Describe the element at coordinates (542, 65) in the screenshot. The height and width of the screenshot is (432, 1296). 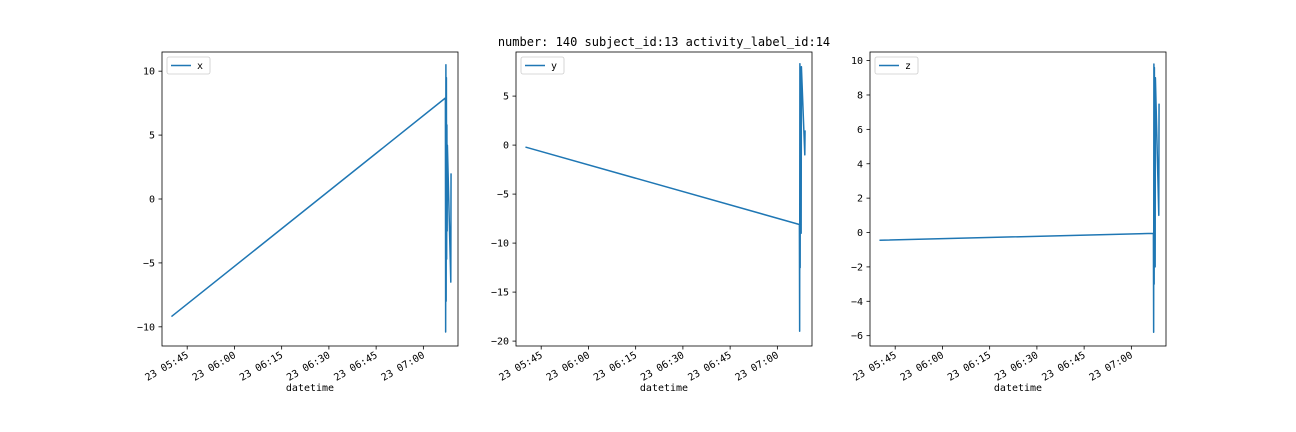
I see `legend: y` at that location.